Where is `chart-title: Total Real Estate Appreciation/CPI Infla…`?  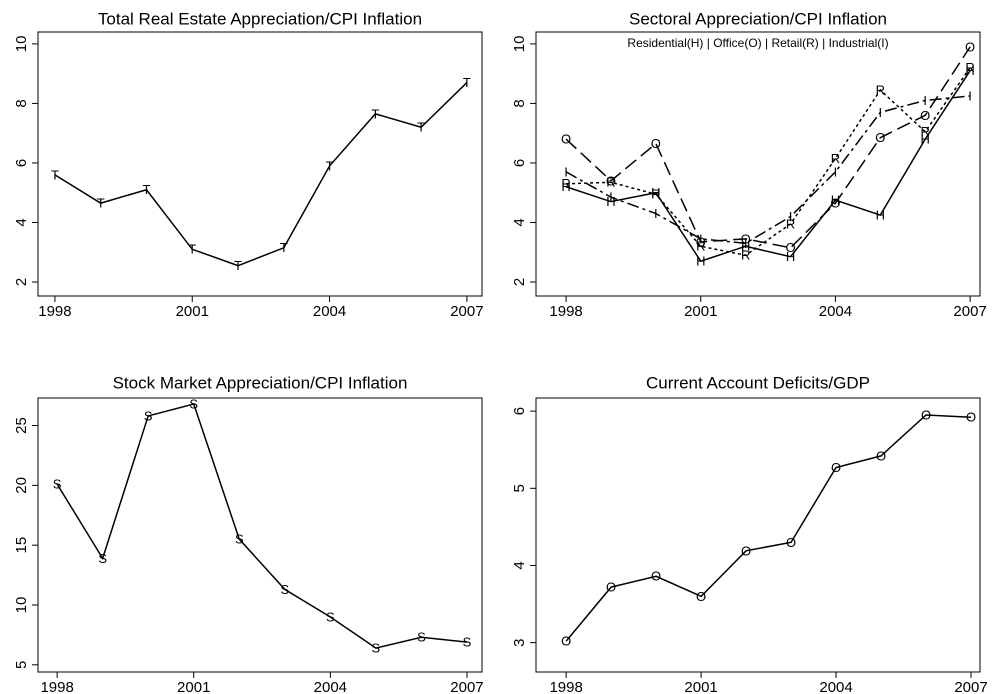
chart-title: Total Real Estate Appreciation/CPI Infla… is located at coordinates (260, 18).